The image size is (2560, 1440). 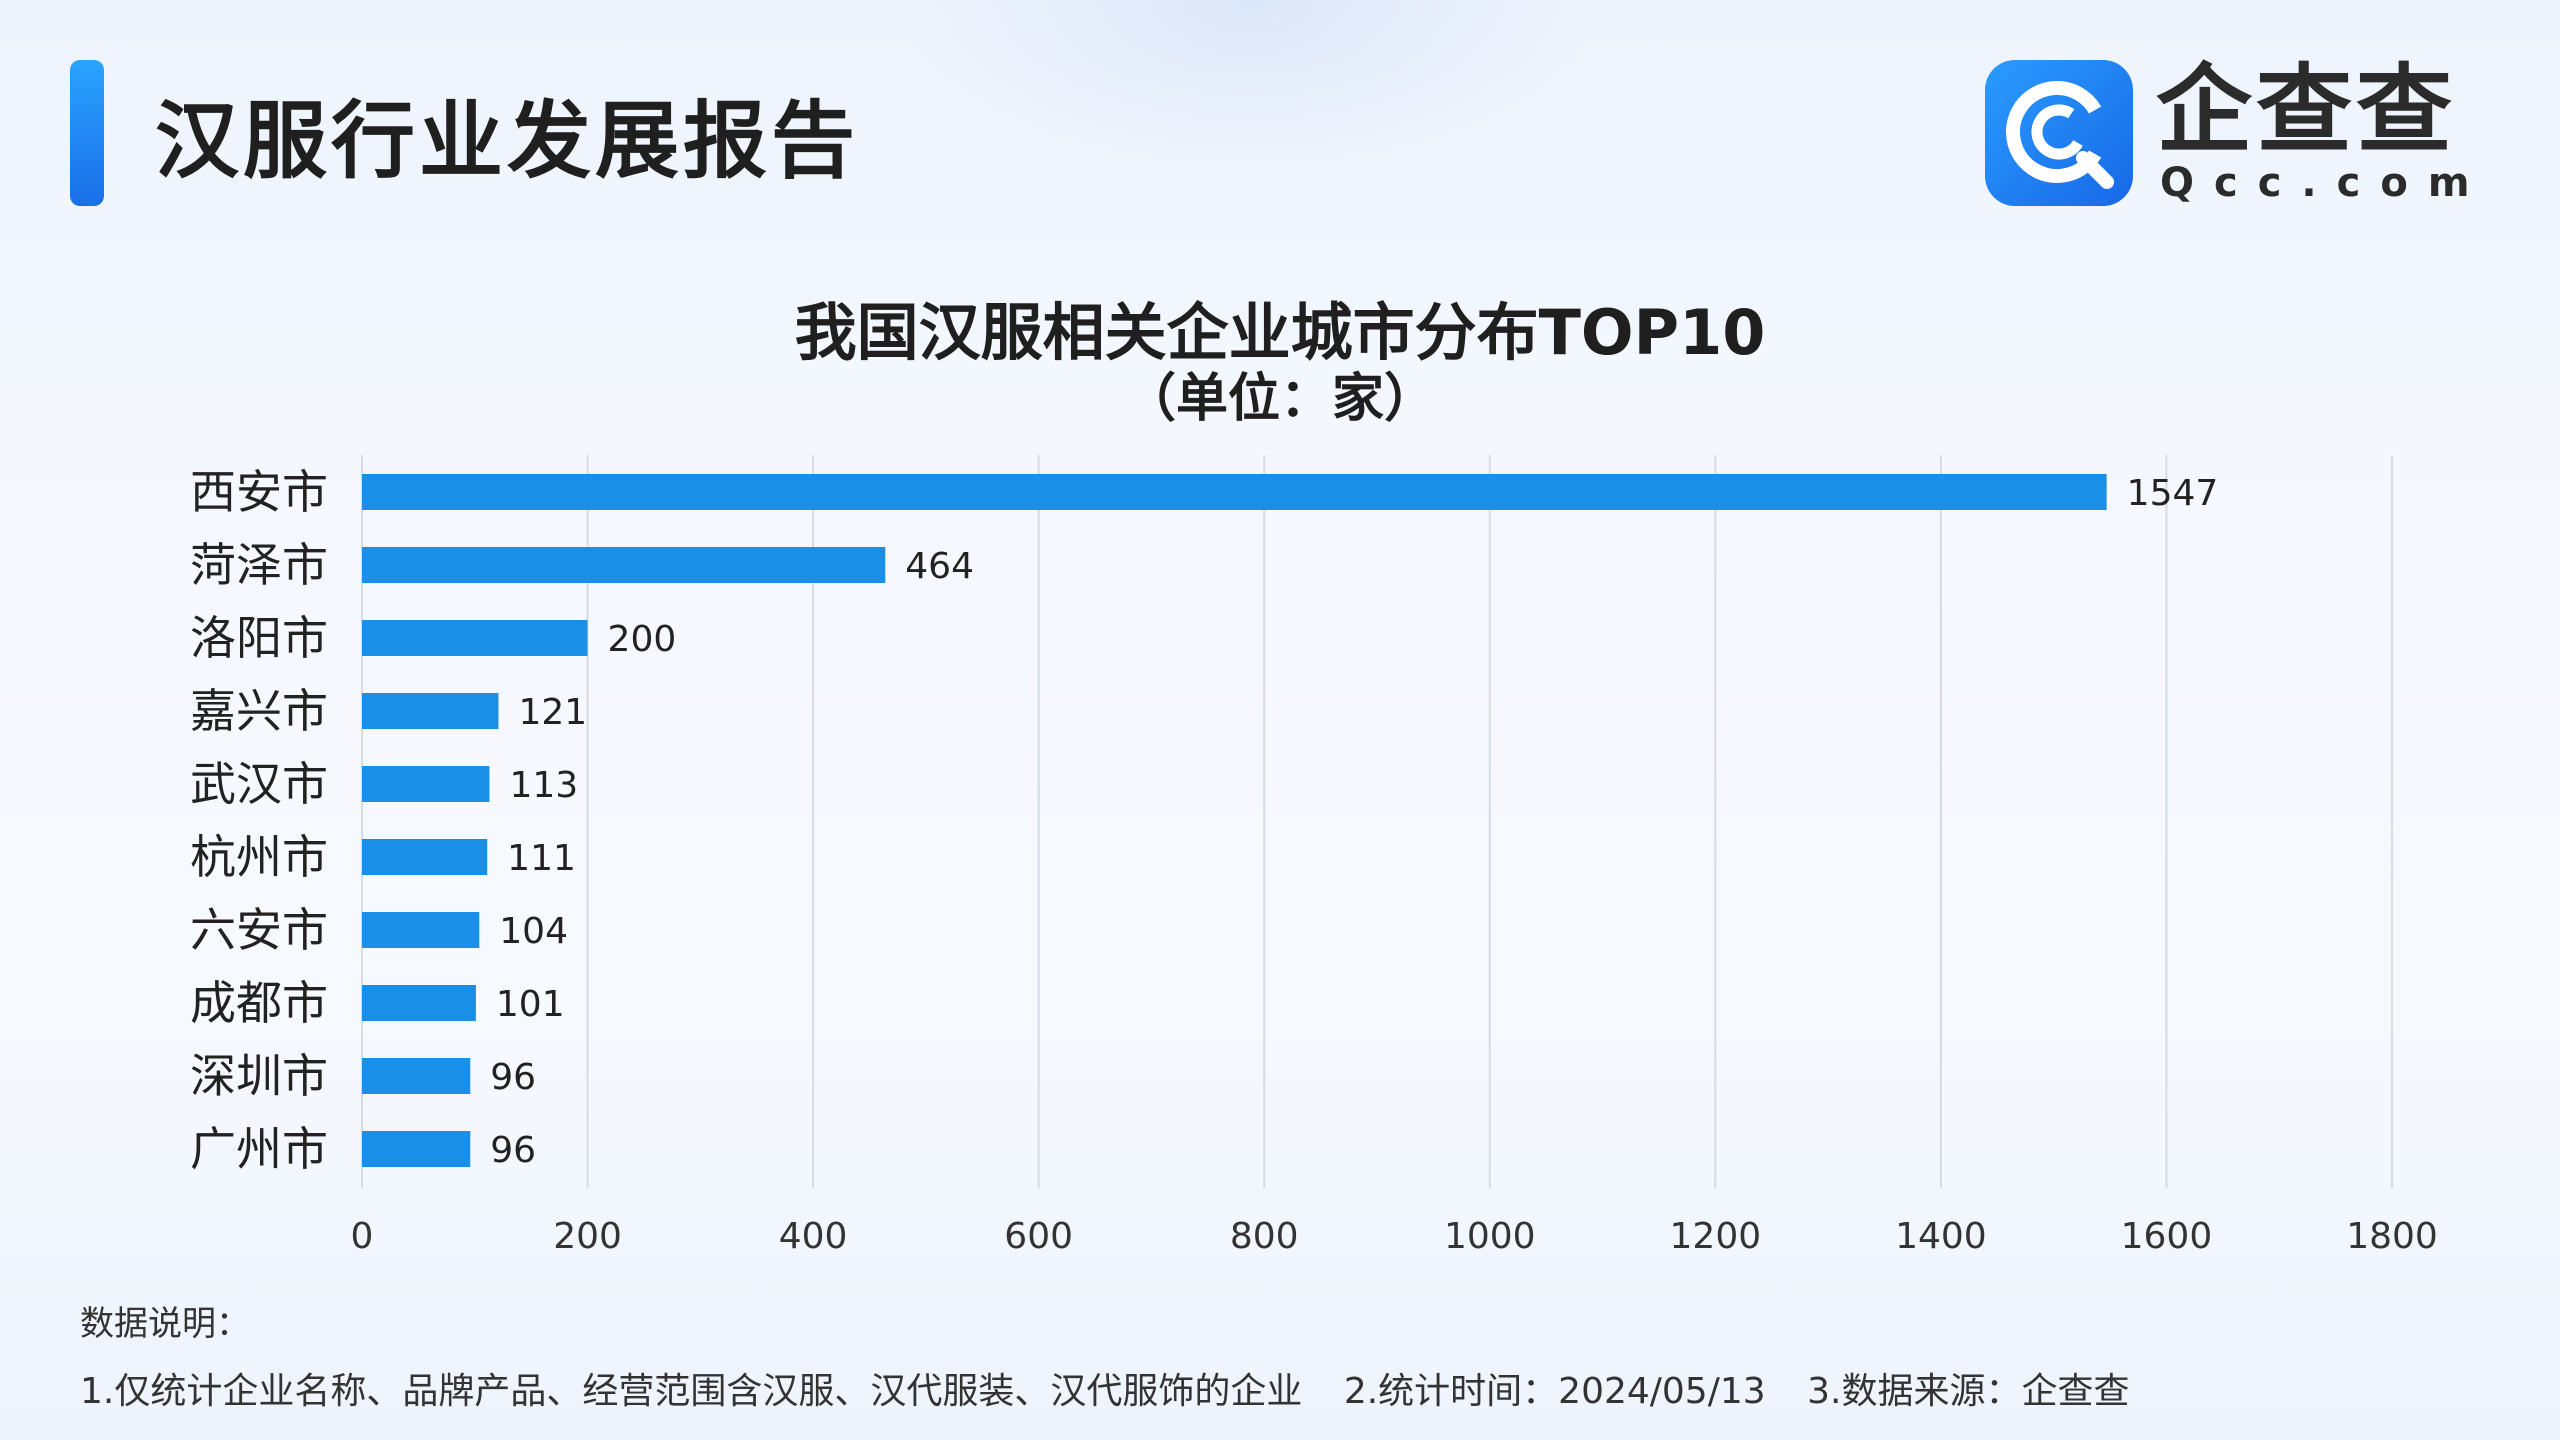 I want to click on category-label: 成都市, so click(x=259, y=1003).